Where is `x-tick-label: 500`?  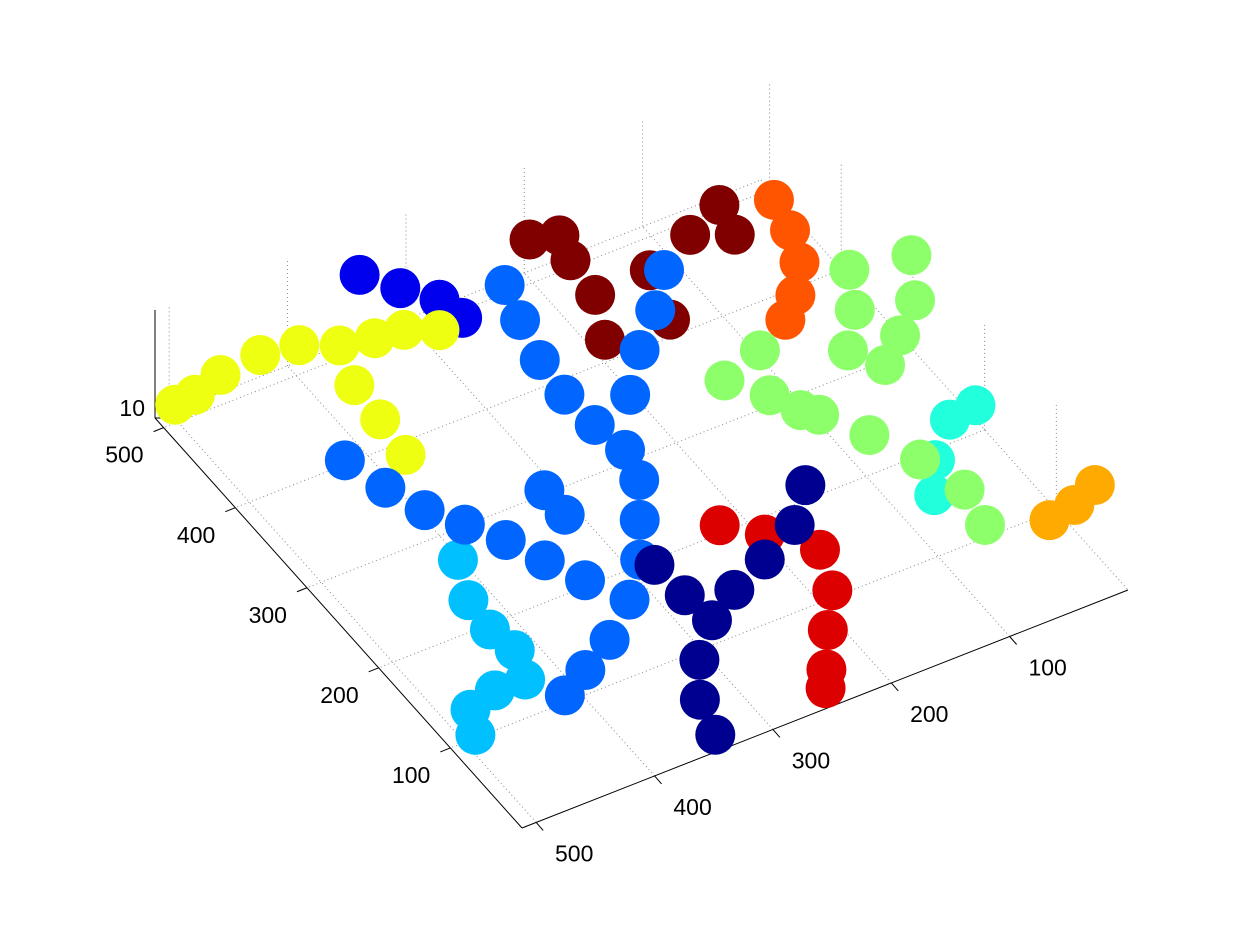
x-tick-label: 500 is located at coordinates (574, 854).